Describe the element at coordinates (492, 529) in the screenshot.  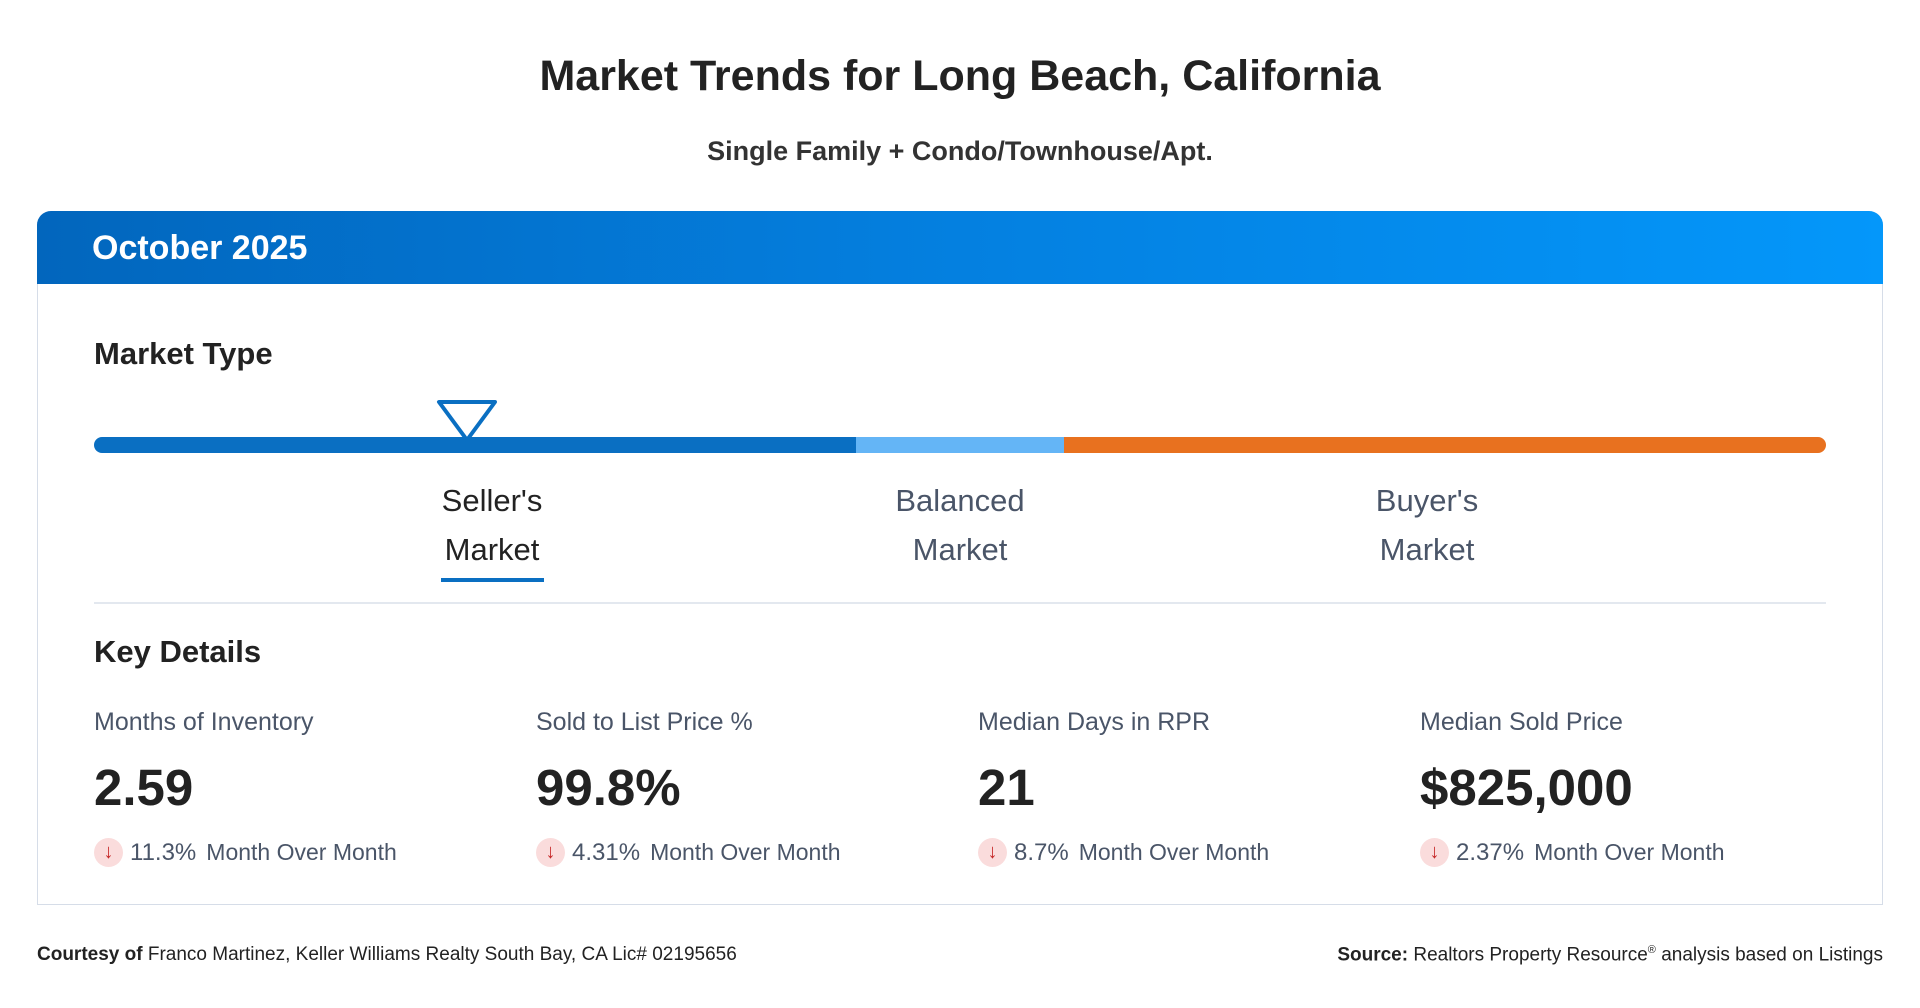
I see `seller-market-label: Seller's Market` at that location.